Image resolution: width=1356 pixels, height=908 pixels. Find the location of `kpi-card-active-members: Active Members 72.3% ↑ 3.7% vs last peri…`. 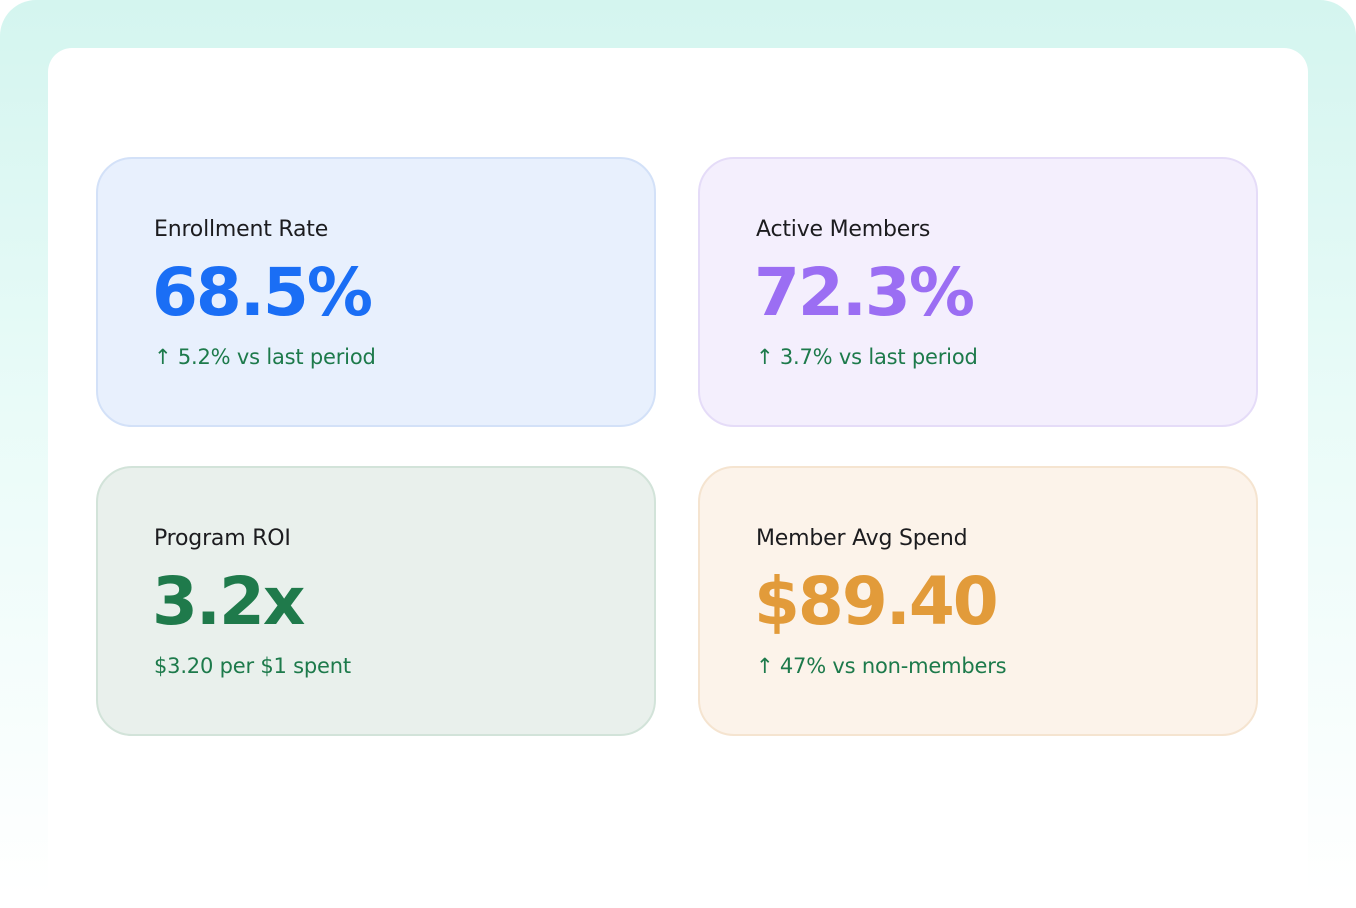

kpi-card-active-members: Active Members 72.3% ↑ 3.7% vs last peri… is located at coordinates (978, 292).